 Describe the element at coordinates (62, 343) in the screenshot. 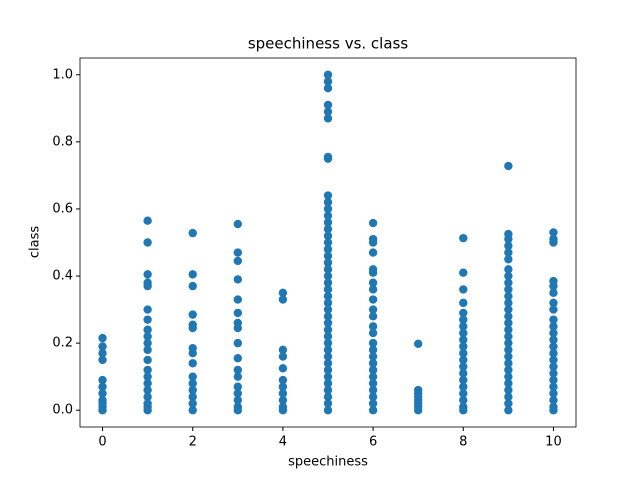

I see `y-tick-label: 0.2` at that location.